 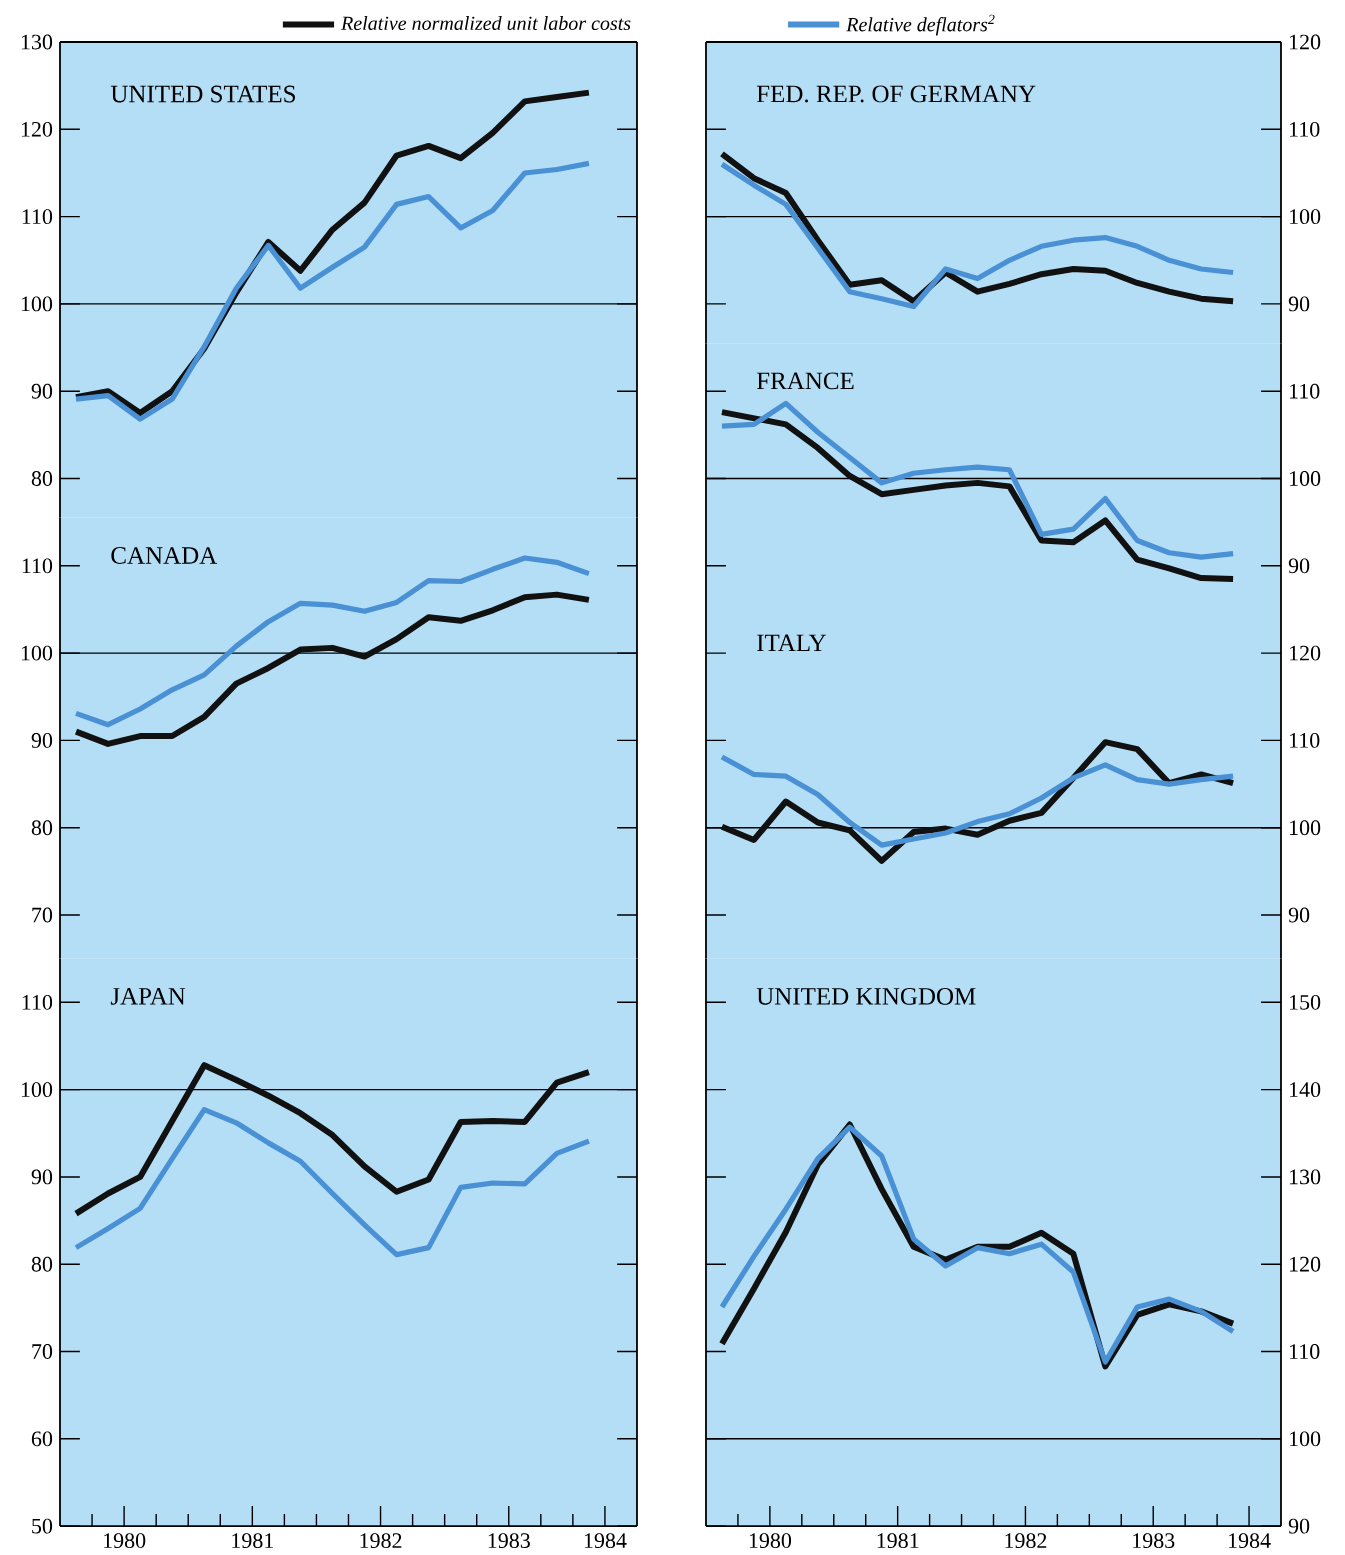 I want to click on y-tick-label: 60, so click(x=42, y=1439).